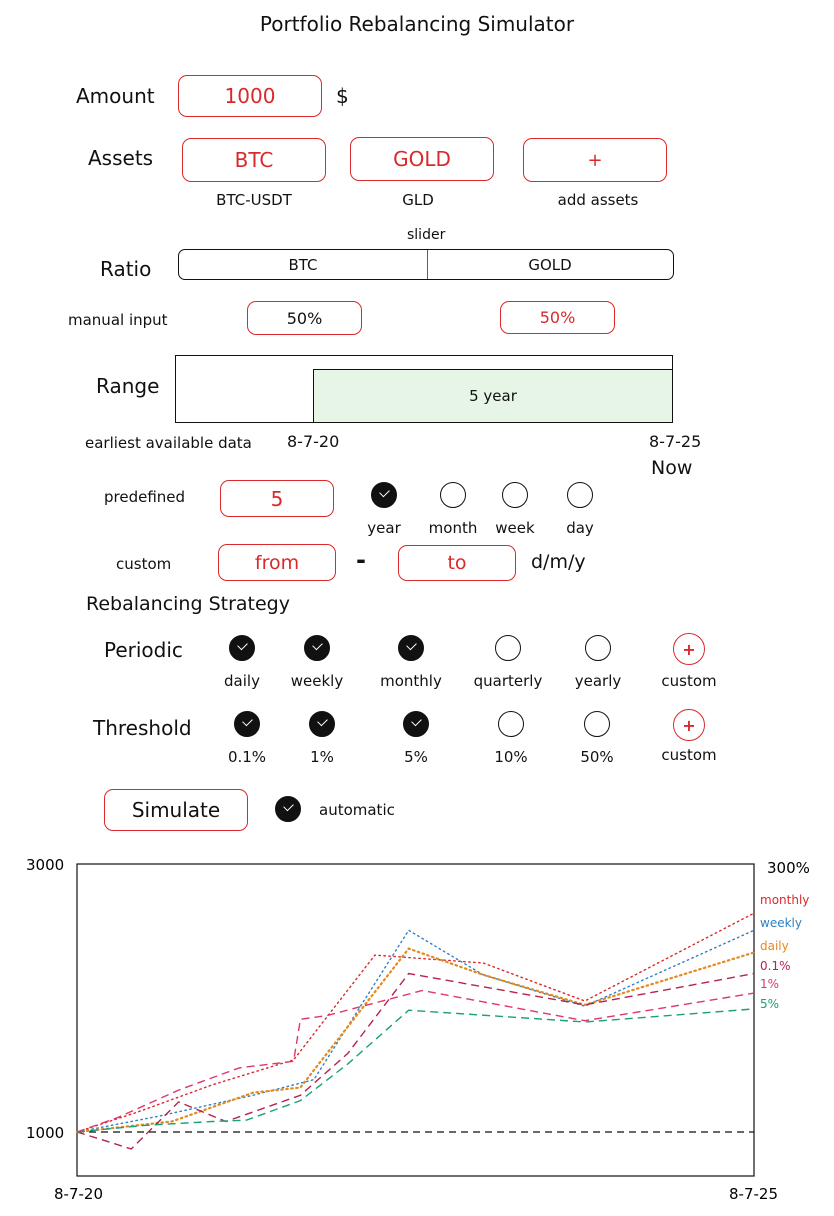 The width and height of the screenshot is (834, 1216). I want to click on legend-label-monthly: monthly, so click(784, 900).